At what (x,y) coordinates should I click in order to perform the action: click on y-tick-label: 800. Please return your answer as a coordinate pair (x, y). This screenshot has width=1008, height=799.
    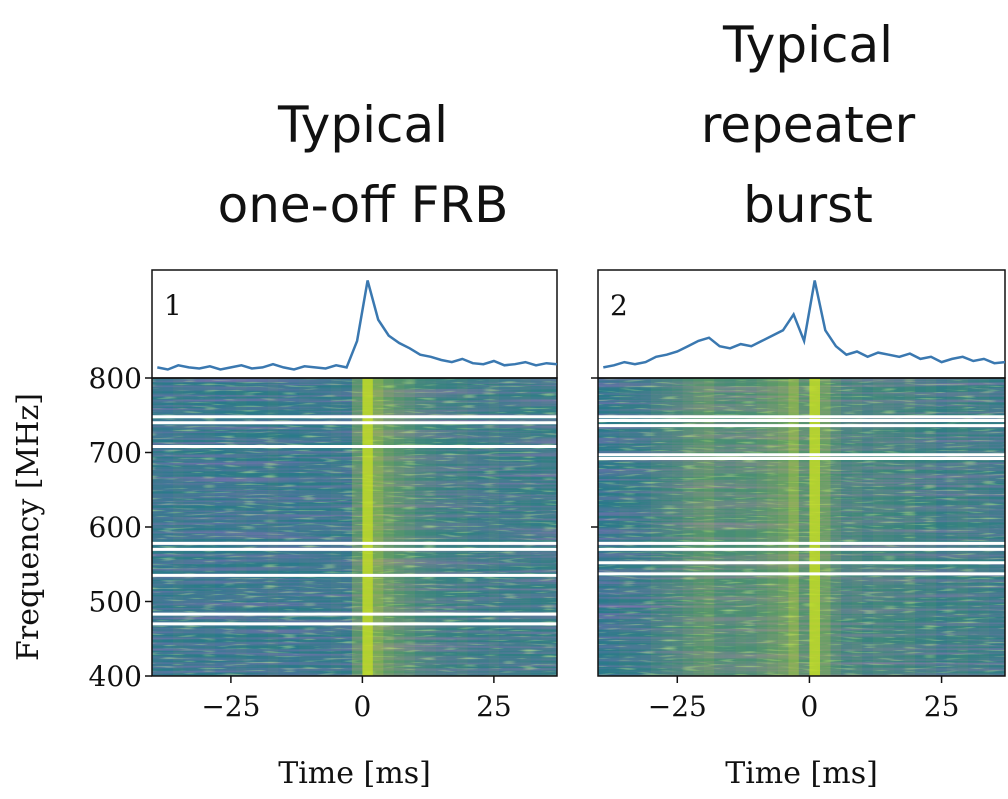
    Looking at the image, I should click on (115, 378).